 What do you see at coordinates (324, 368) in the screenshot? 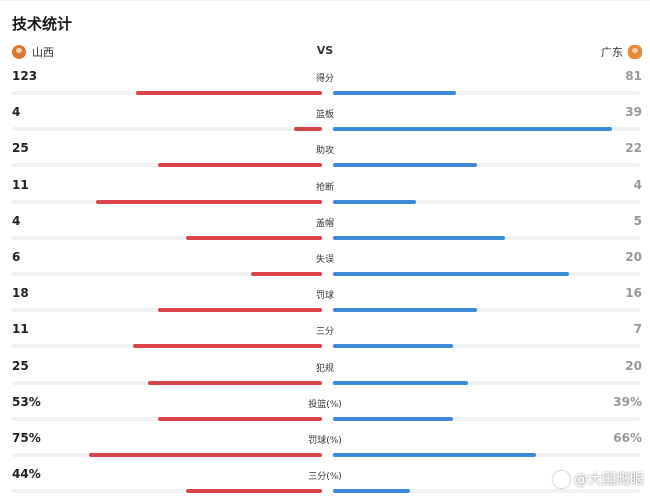
I see `stat-label: 犯规` at bounding box center [324, 368].